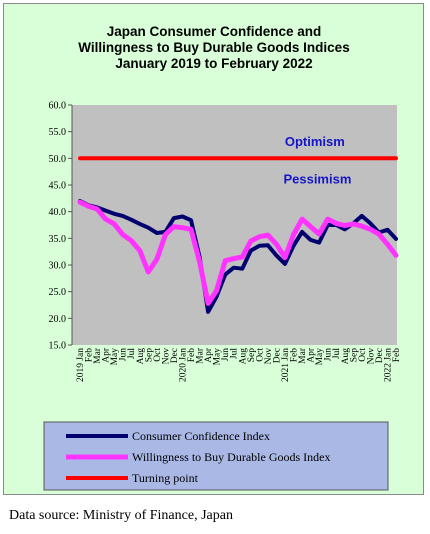 The height and width of the screenshot is (534, 430). I want to click on legend-label: Consumer Confidence Index, so click(201, 436).